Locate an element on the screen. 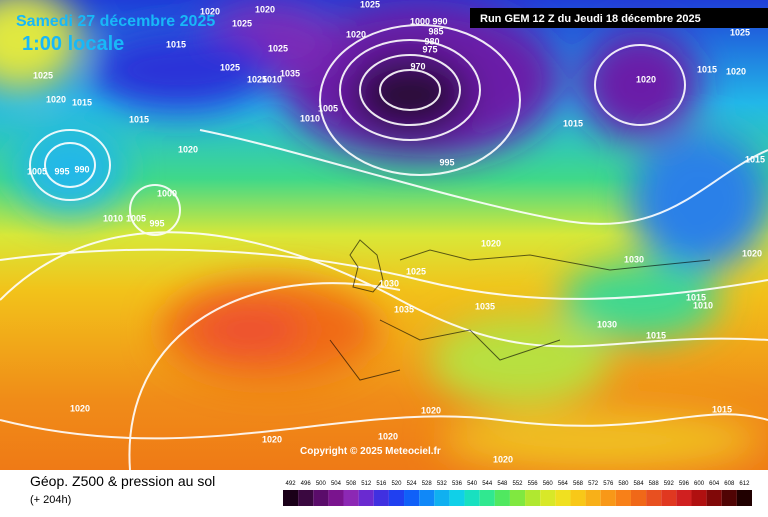 The height and width of the screenshot is (517, 768). colorbar-label: 580 is located at coordinates (623, 484).